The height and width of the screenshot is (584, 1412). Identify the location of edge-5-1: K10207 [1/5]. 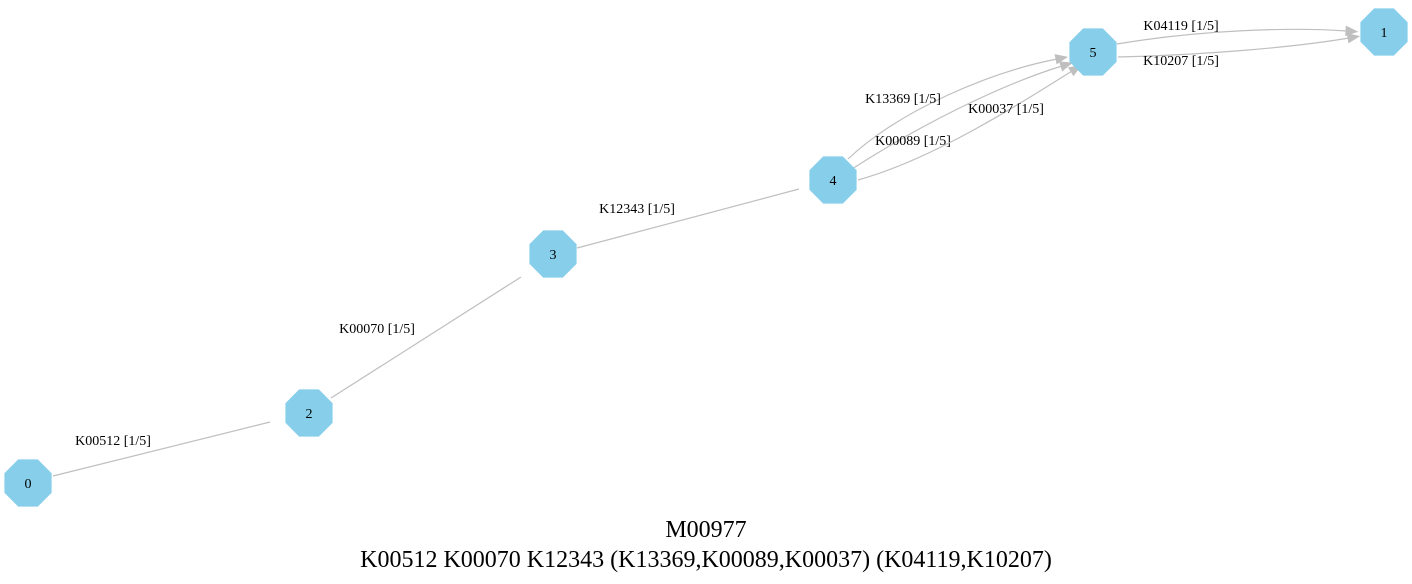
(1239, 51).